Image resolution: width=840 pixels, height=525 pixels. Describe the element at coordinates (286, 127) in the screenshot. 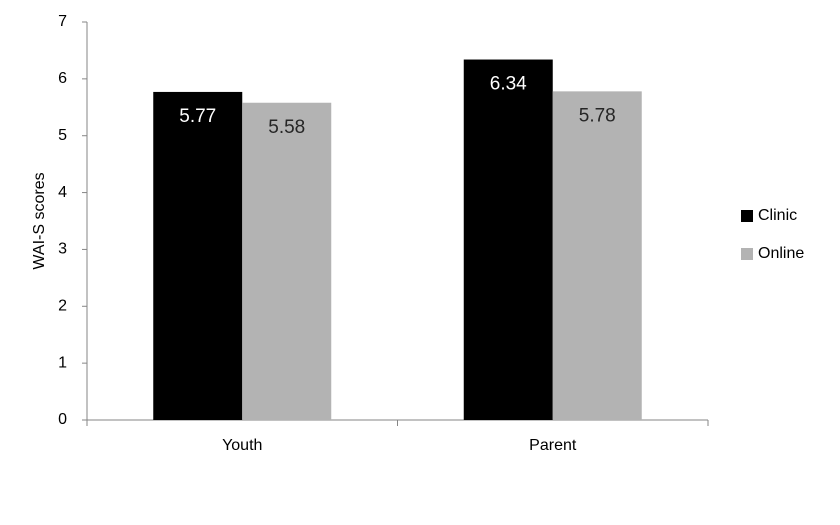

I see `value-label: 5.58` at that location.